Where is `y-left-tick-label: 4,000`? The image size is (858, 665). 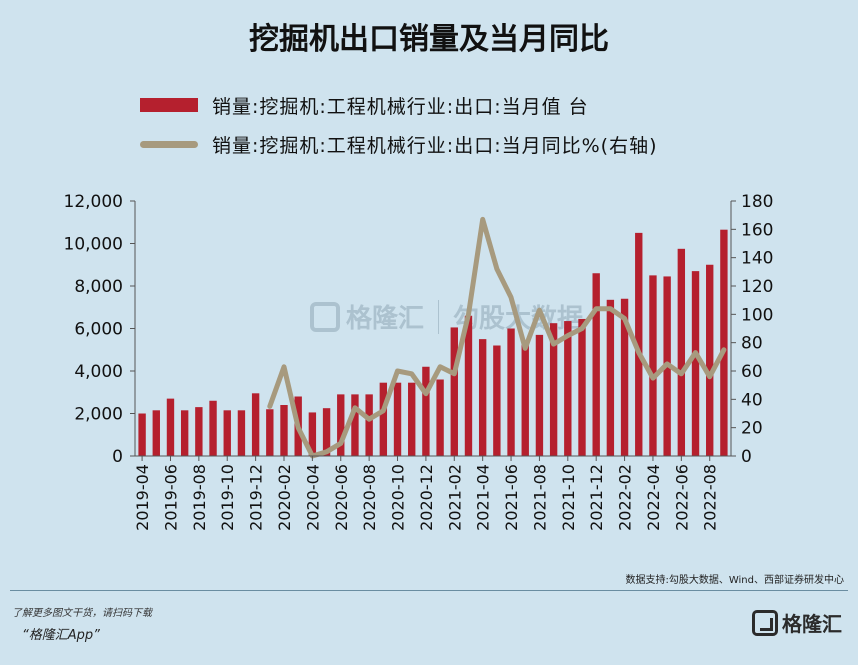
y-left-tick-label: 4,000 is located at coordinates (98, 372).